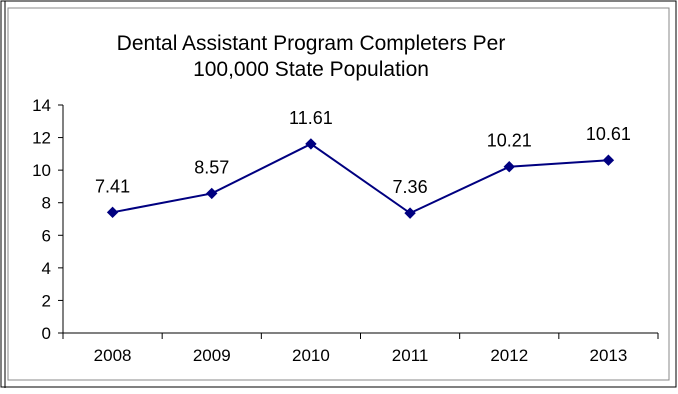 The width and height of the screenshot is (678, 394). I want to click on y-tick-label: 10, so click(41, 170).